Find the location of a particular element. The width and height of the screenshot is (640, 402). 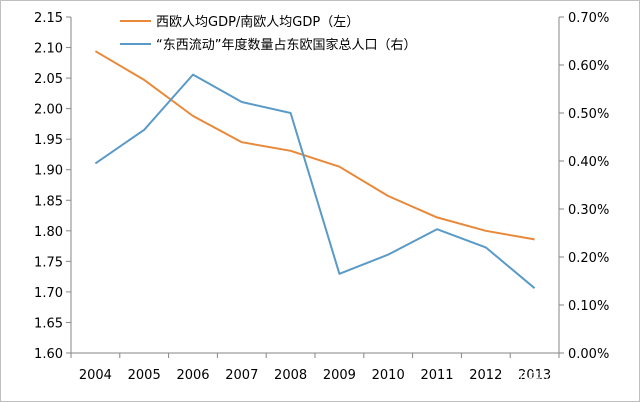

right-tick-label: 0.40% is located at coordinates (588, 162).